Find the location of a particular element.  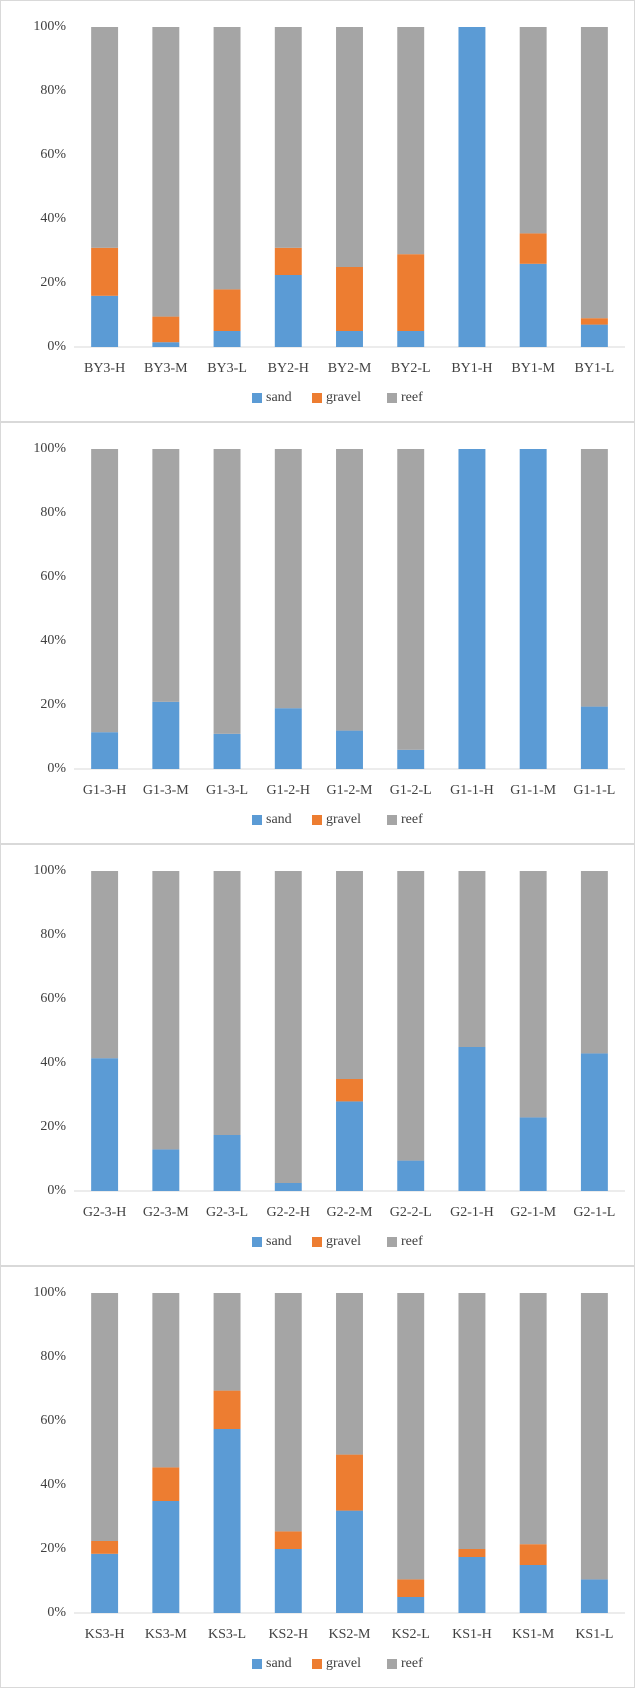

x-tick-label: KS1-L is located at coordinates (594, 1634).